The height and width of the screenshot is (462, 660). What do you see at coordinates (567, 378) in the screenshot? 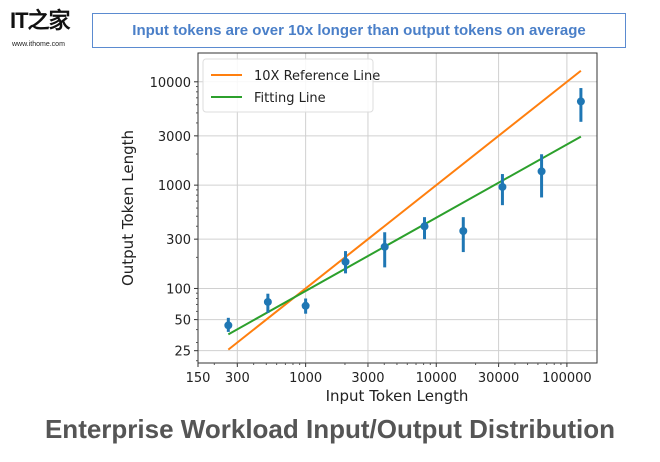
I see `x-tick-label: 100000` at bounding box center [567, 378].